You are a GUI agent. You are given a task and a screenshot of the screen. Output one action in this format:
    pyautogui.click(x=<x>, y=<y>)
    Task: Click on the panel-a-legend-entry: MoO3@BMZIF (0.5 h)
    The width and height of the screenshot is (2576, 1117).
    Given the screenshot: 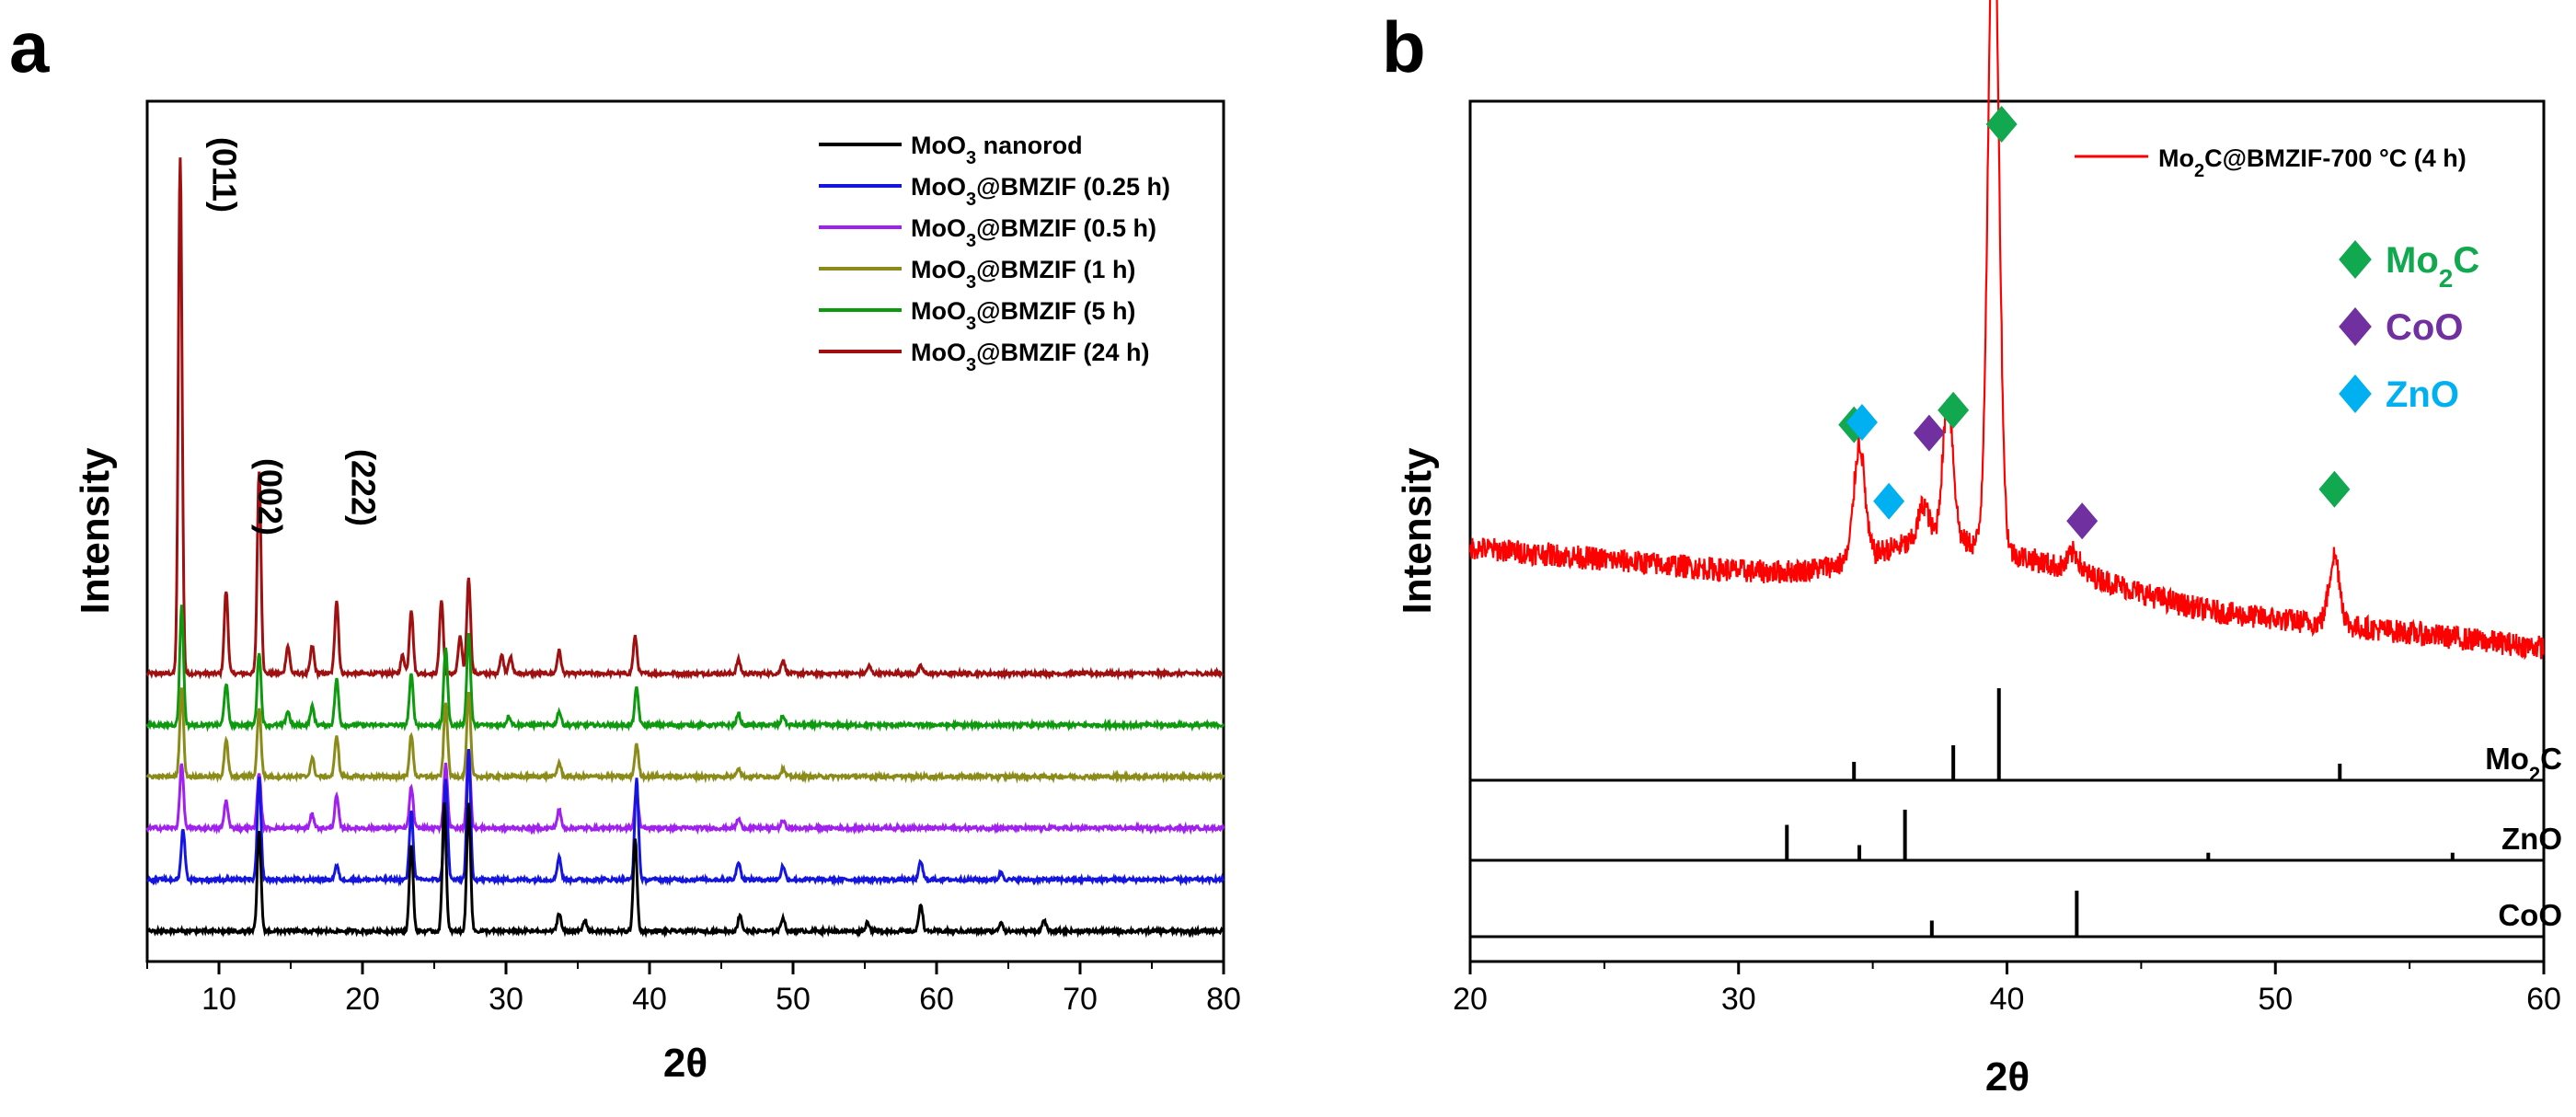 What is the action you would take?
    pyautogui.click(x=1033, y=233)
    